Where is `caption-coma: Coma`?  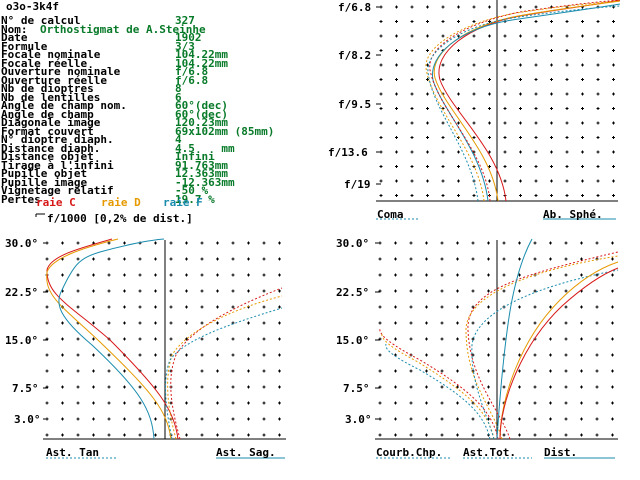
caption-coma: Coma is located at coordinates (390, 214).